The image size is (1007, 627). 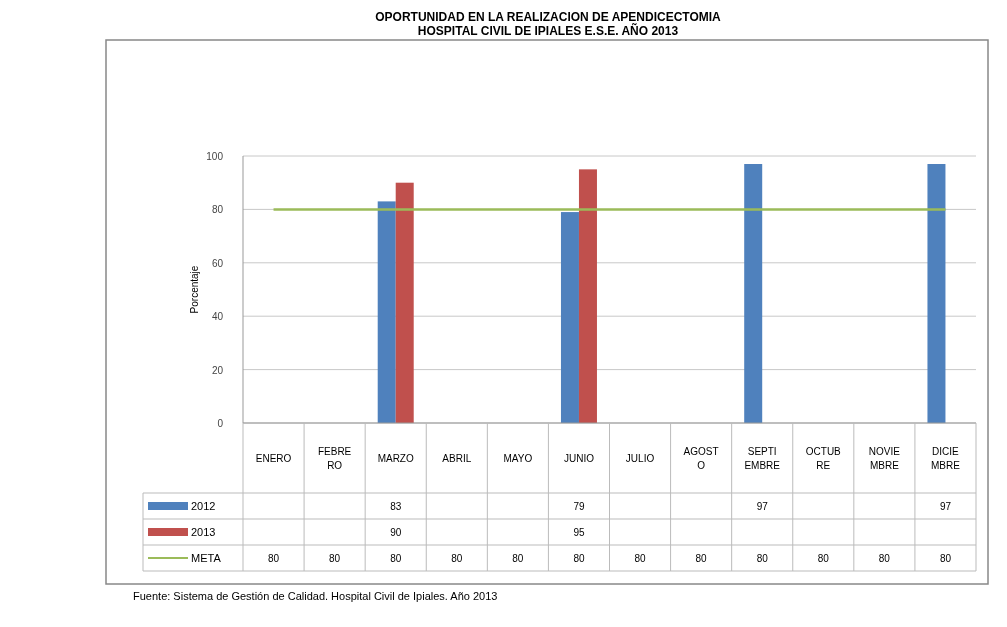 I want to click on x-tick-label: JUNIO, so click(x=579, y=458).